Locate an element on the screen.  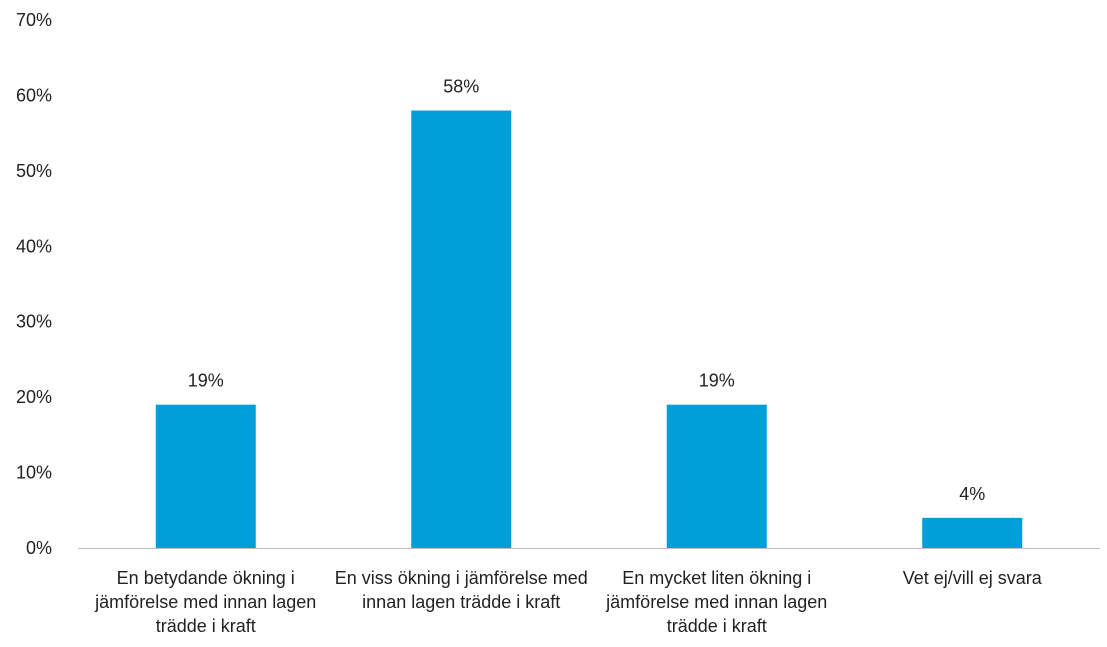
y-tick-label: 20% is located at coordinates (34, 397).